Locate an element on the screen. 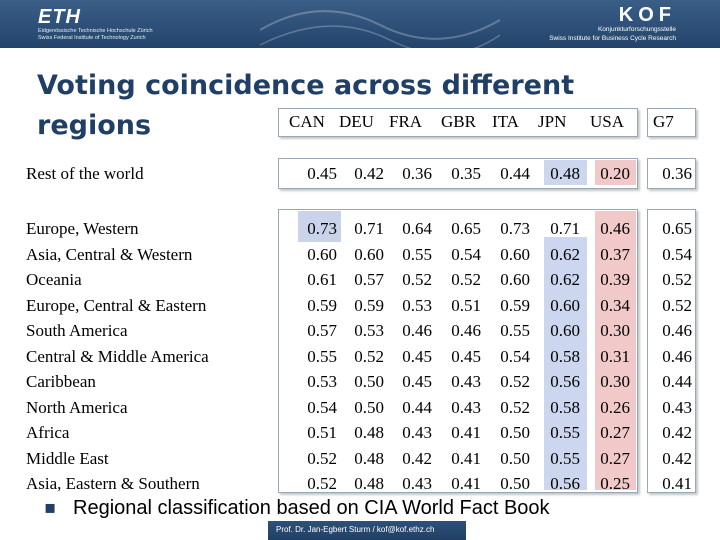 The width and height of the screenshot is (720, 540). region-label: Central & Middle America is located at coordinates (117, 356).